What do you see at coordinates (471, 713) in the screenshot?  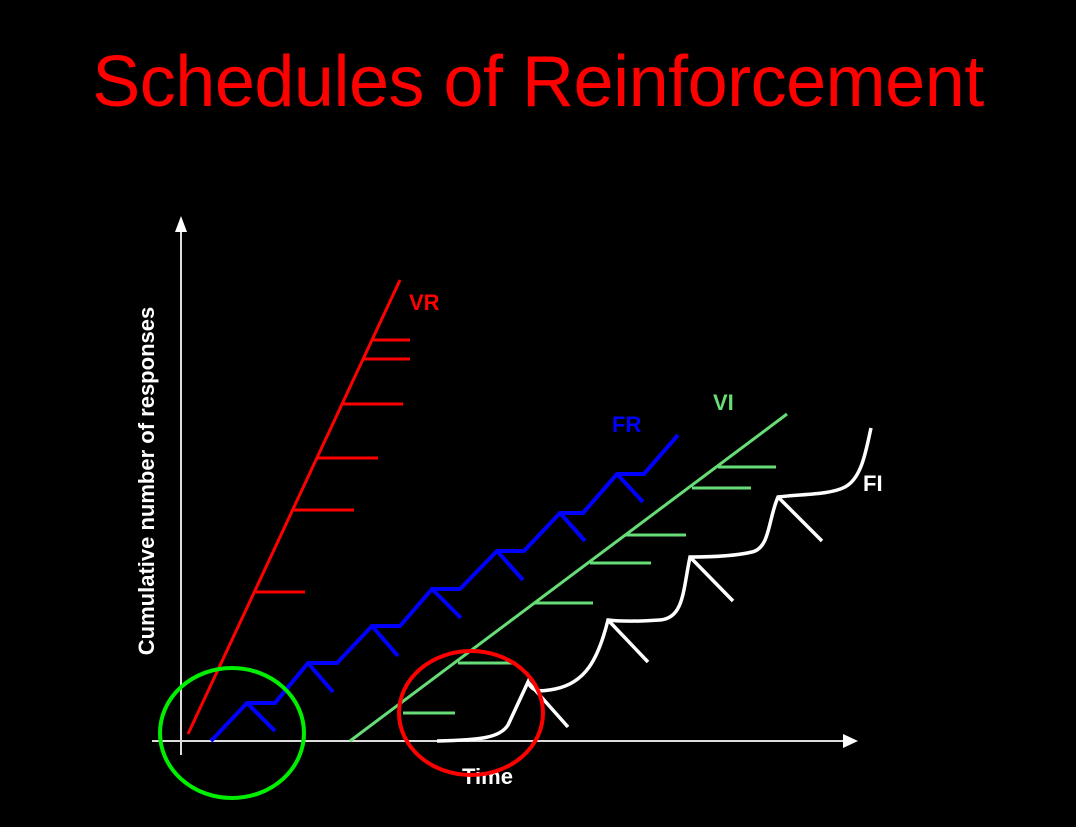 I see `red-highlight-circle` at bounding box center [471, 713].